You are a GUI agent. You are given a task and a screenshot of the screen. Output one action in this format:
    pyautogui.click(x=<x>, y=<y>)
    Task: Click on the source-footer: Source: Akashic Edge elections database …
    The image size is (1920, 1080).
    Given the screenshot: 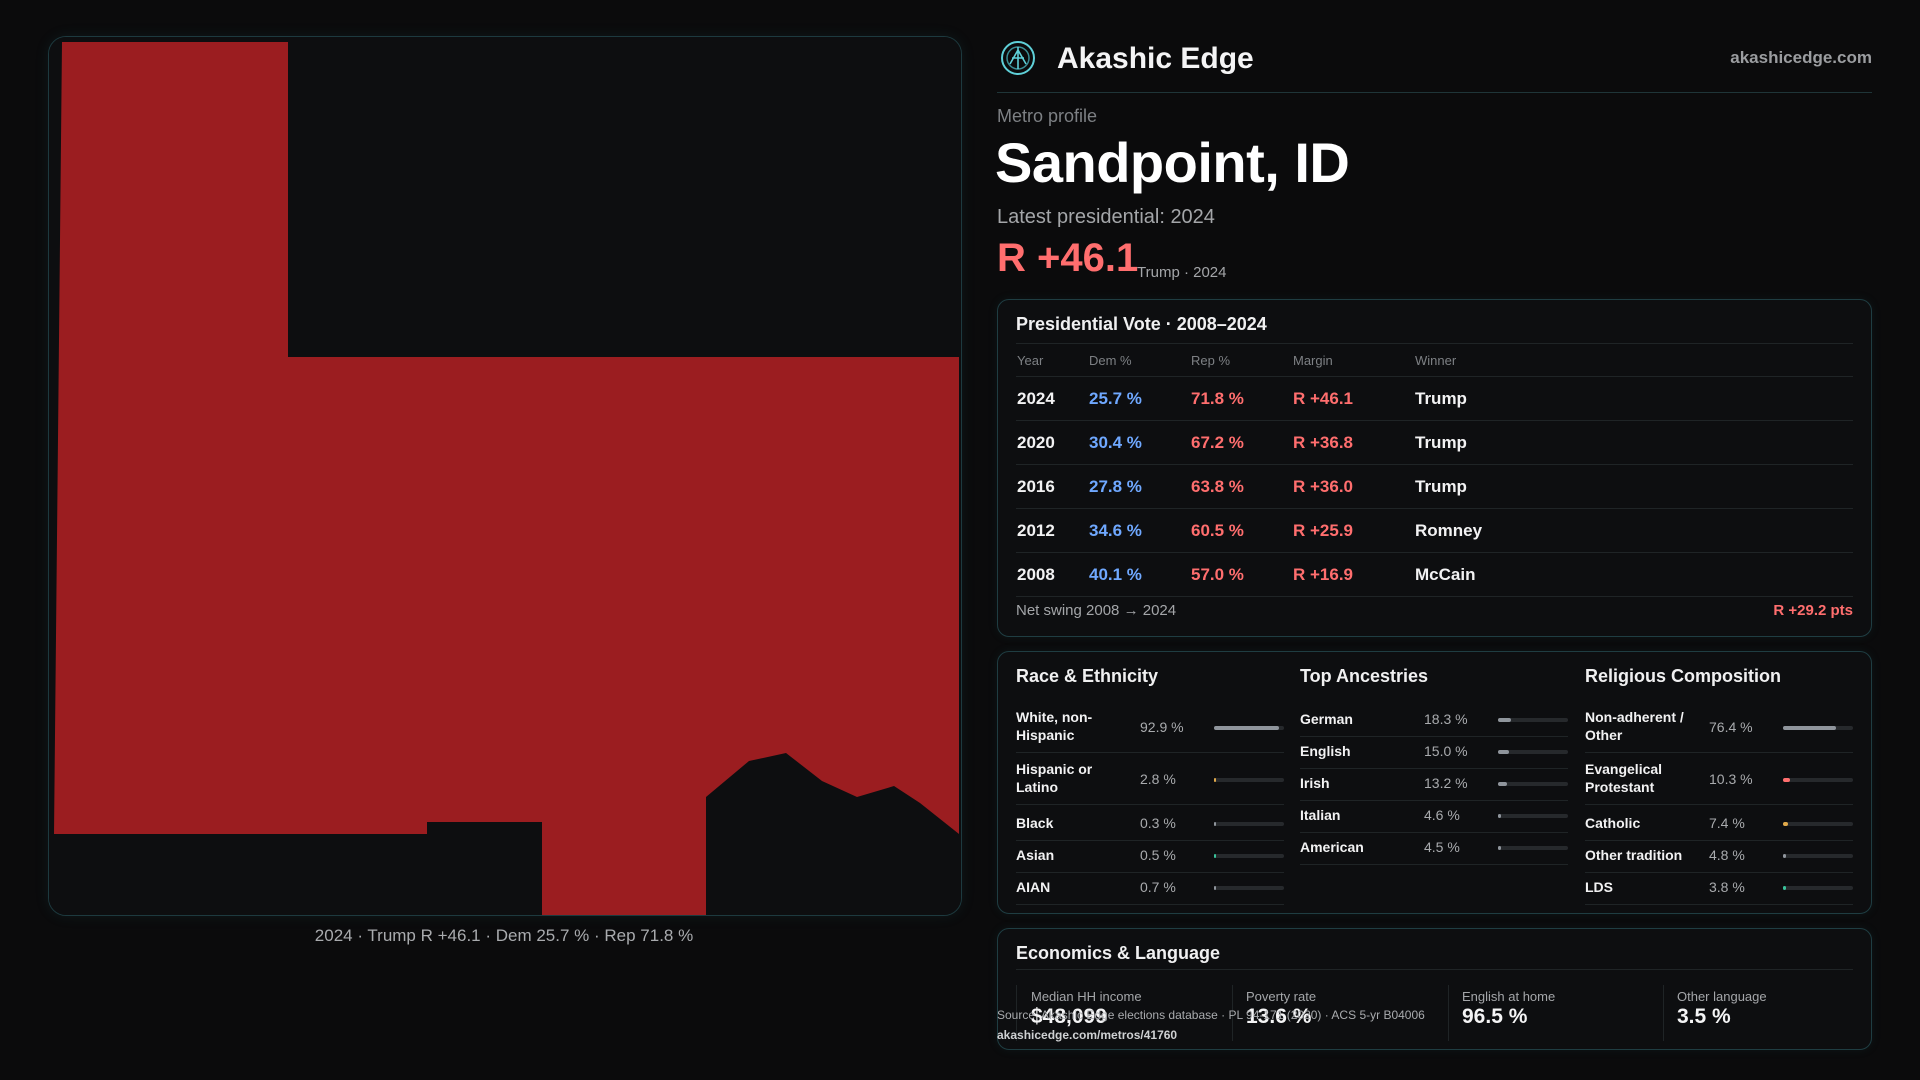 What is the action you would take?
    pyautogui.click(x=1211, y=1025)
    